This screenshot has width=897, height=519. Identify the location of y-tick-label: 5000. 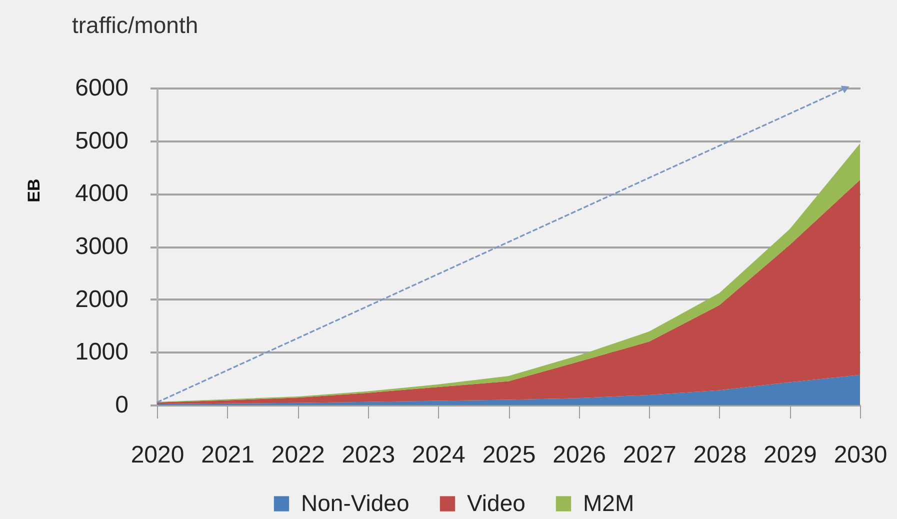
(101, 140).